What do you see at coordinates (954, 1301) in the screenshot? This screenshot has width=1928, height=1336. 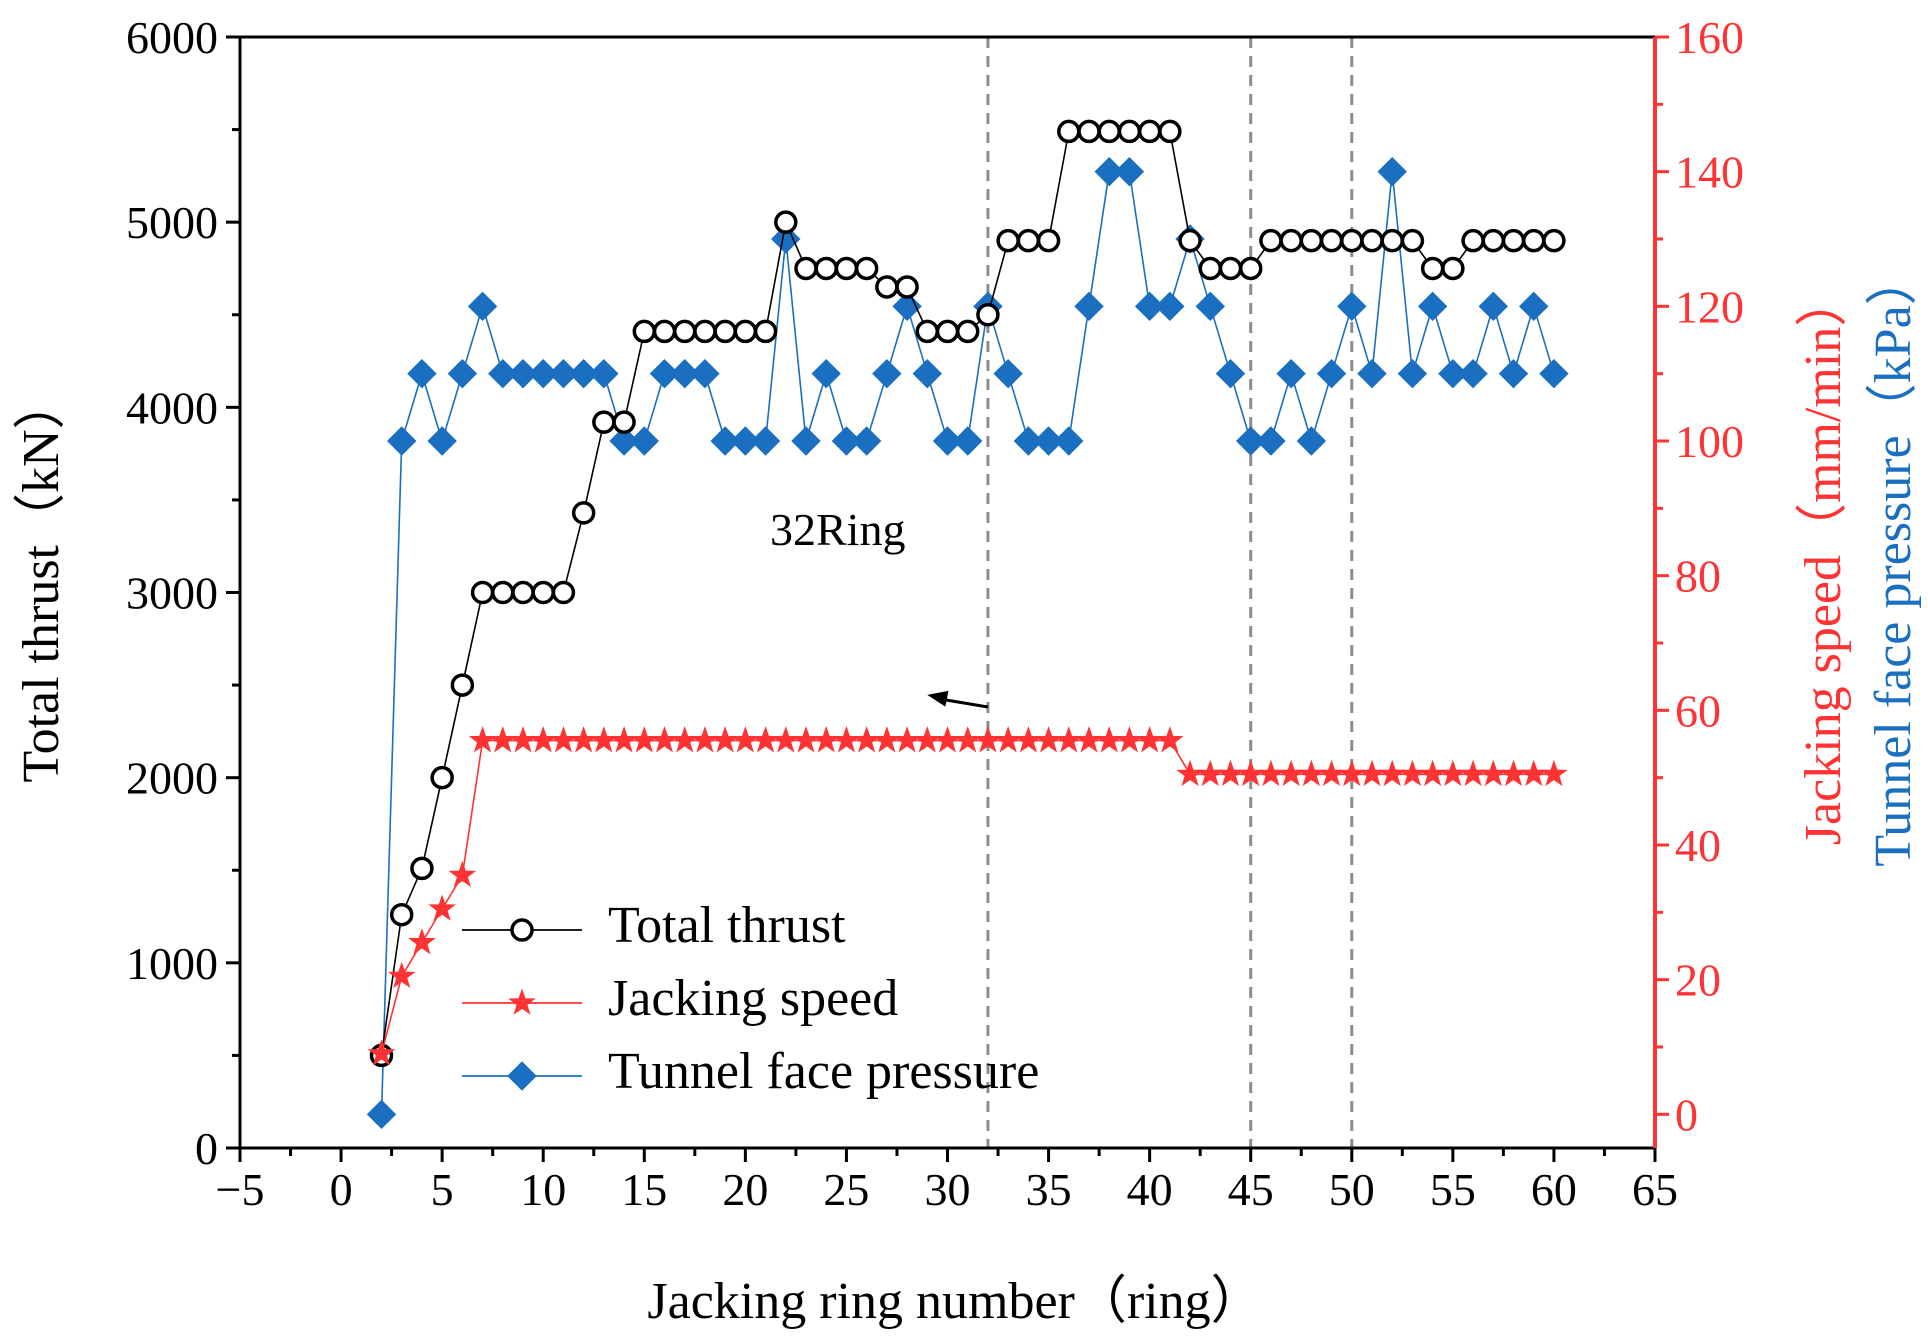 I see `x-axis-title: Jacking ring number（ring）` at bounding box center [954, 1301].